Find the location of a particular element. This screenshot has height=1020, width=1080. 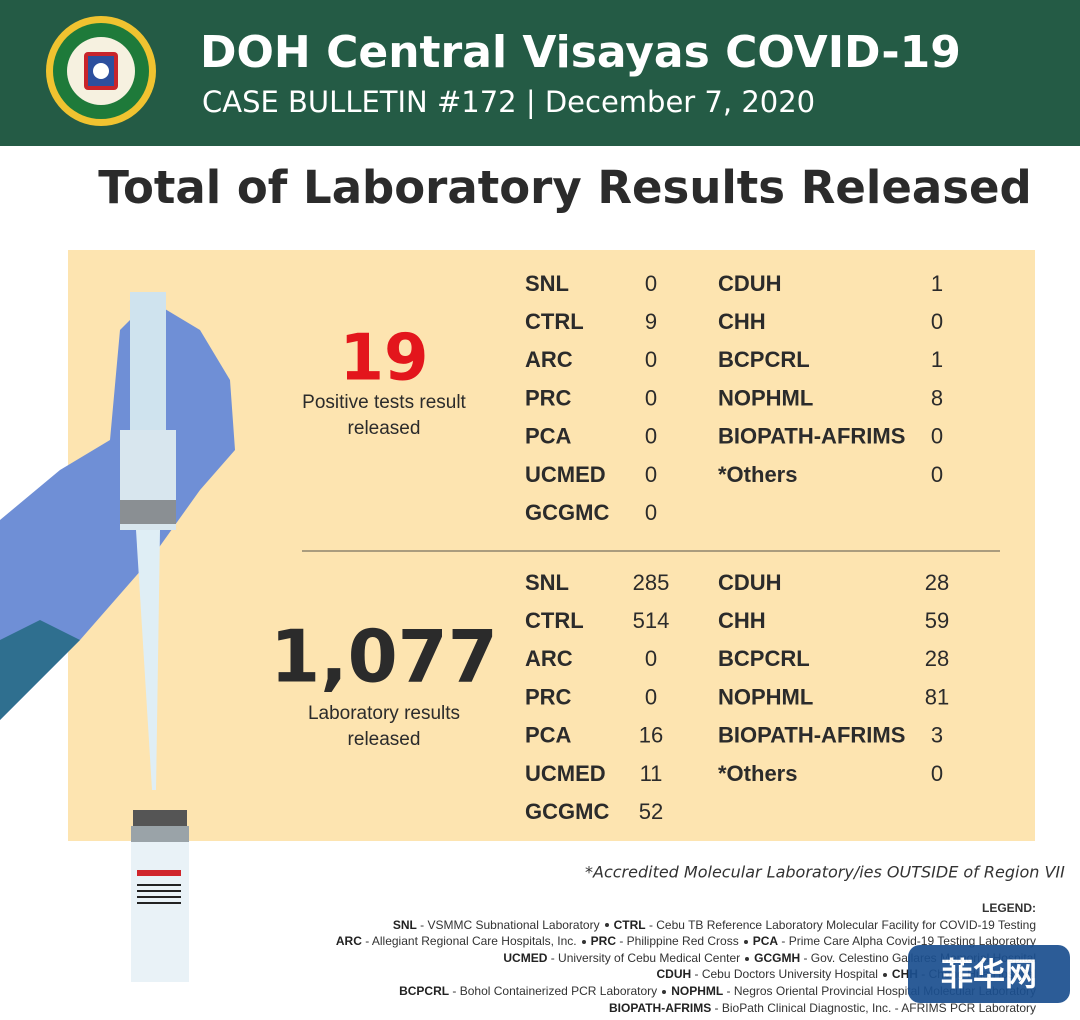

legend-desc: - VSMMC Subnational Laboratory is located at coordinates (510, 924).